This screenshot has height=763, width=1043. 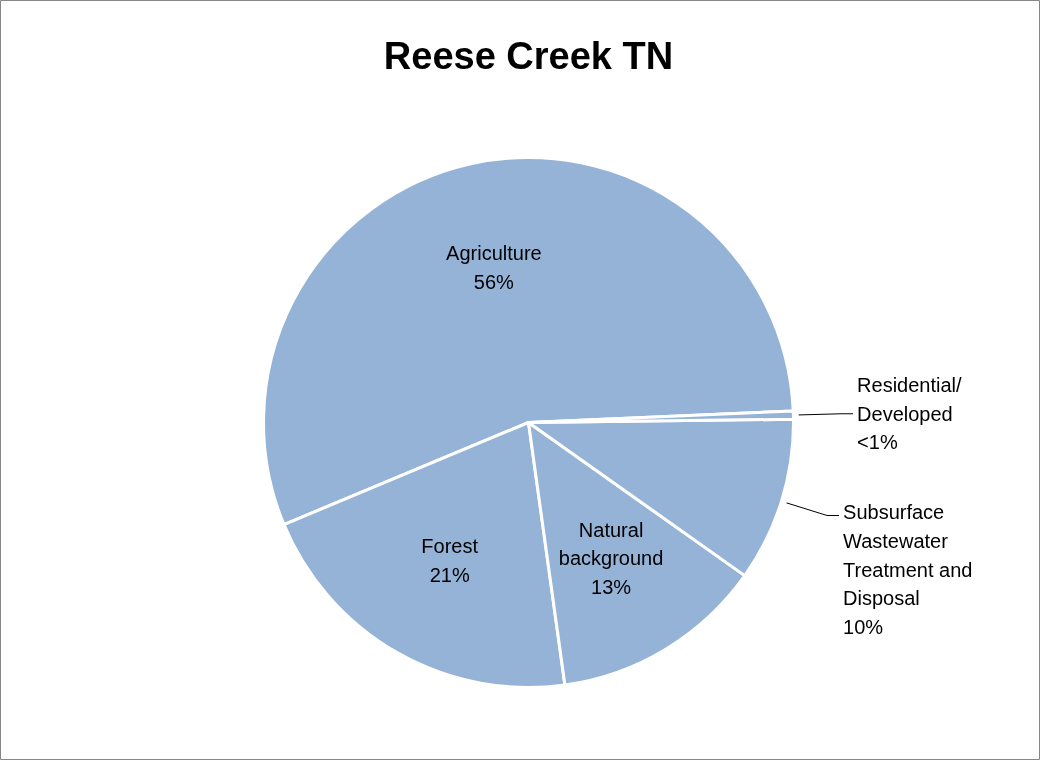 I want to click on chart-title: Reese Creek TN, so click(x=528, y=55).